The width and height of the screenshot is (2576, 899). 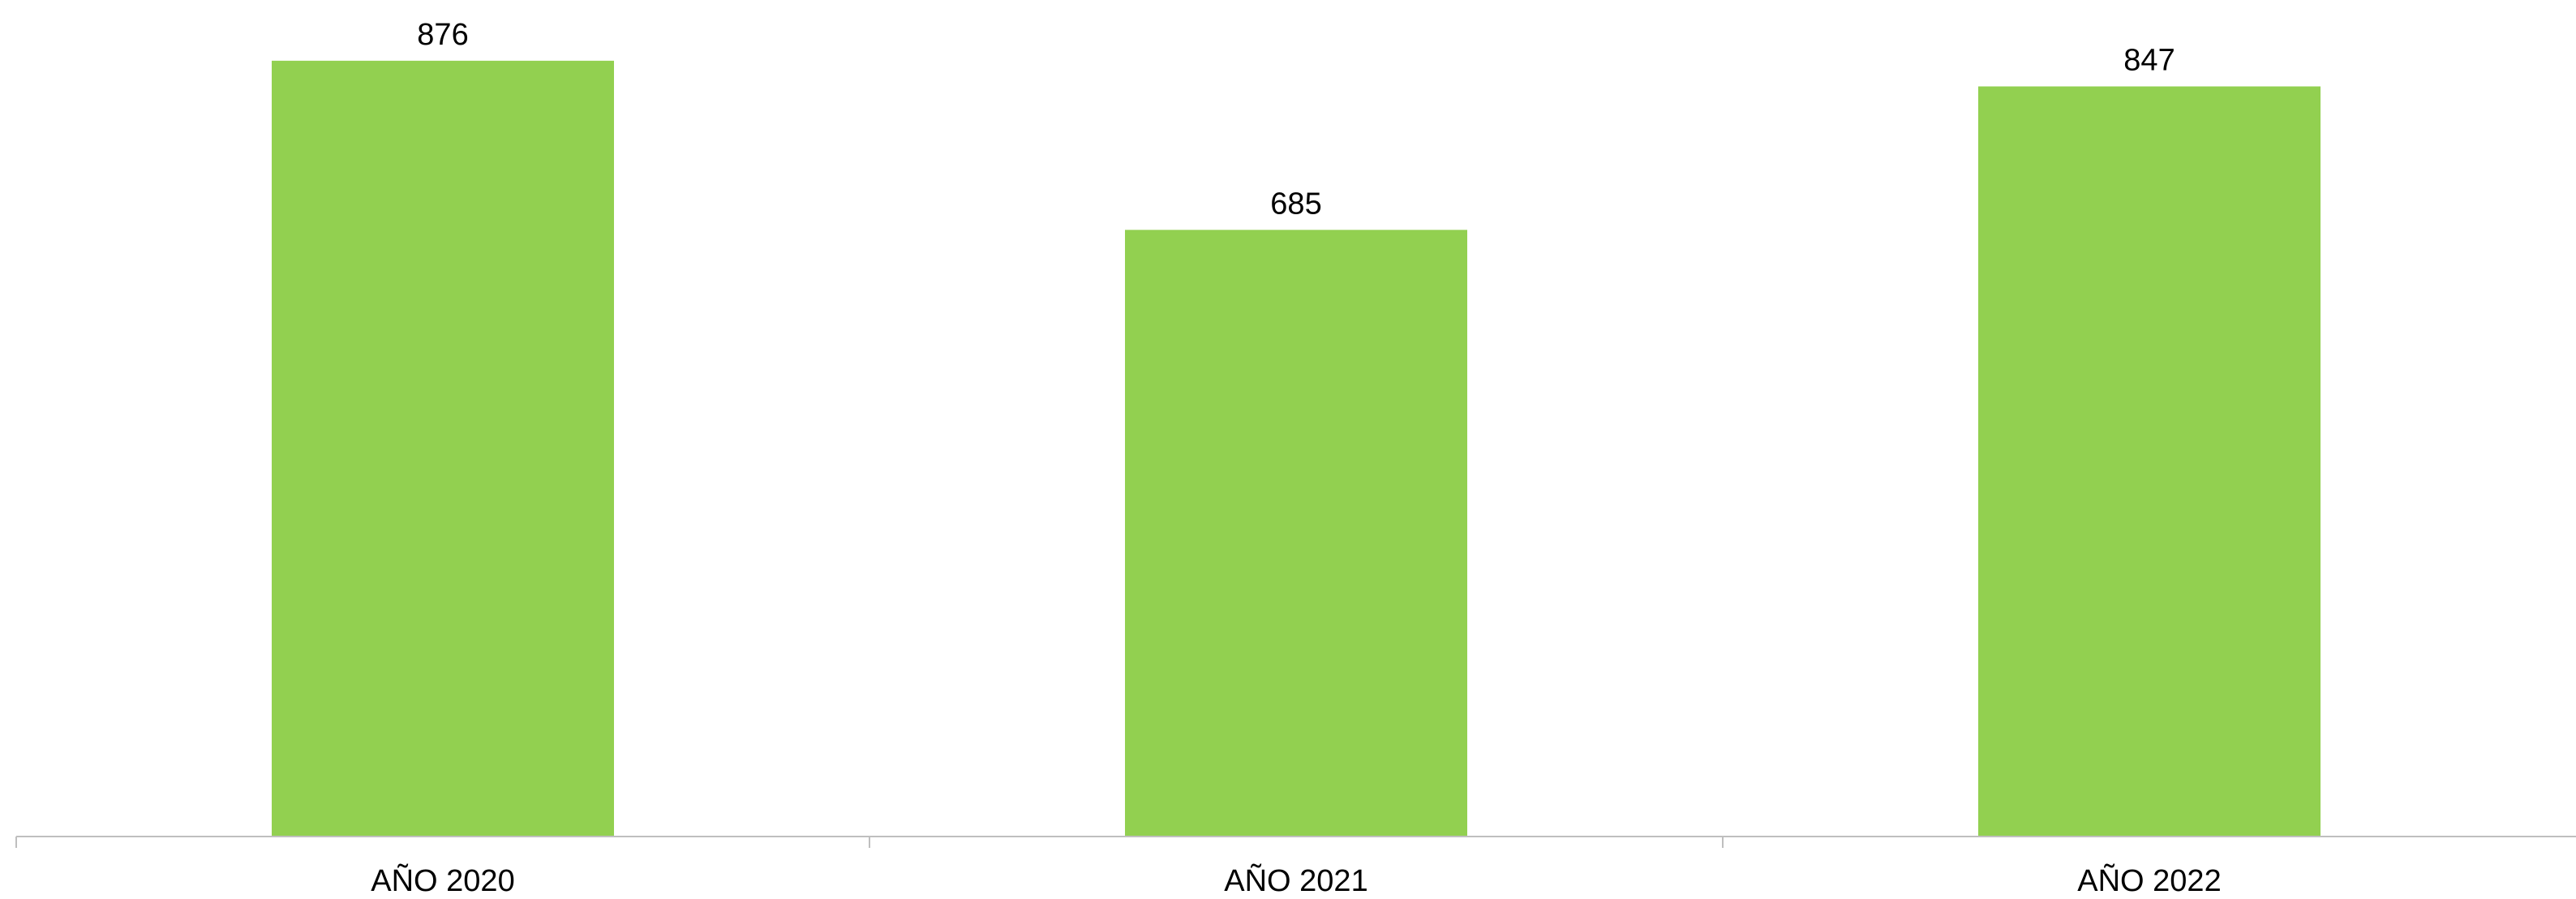 What do you see at coordinates (2149, 60) in the screenshot?
I see `data-label-3: 847` at bounding box center [2149, 60].